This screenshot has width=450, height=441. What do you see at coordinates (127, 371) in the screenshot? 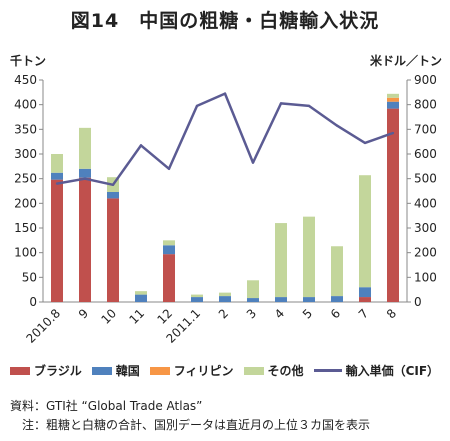
I see `legend-label-korea: 韓国` at bounding box center [127, 371].